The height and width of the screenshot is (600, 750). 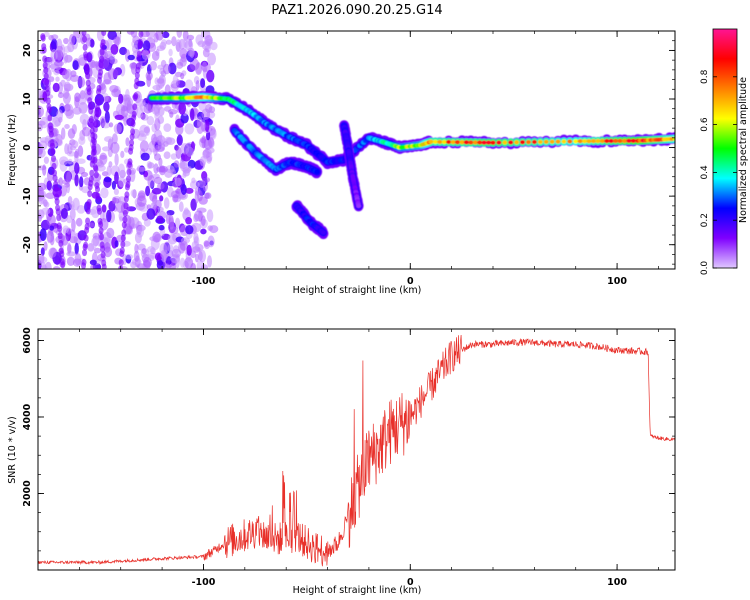 I want to click on spectrogram-y-axis-label: Frequency (Hz), so click(x=12, y=150).